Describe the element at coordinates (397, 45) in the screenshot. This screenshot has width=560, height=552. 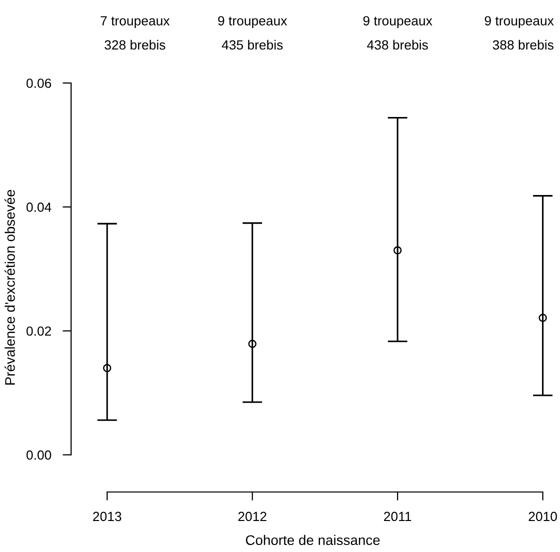
I see `text: 438 brebis` at that location.